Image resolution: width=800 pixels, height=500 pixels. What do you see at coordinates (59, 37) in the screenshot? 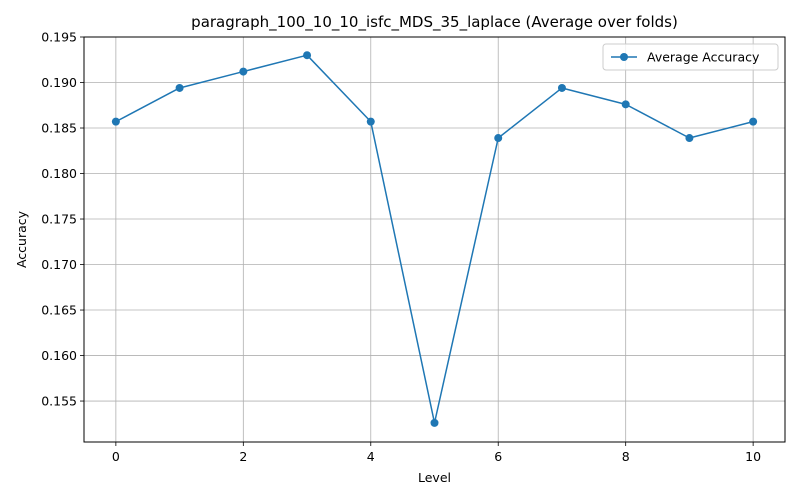
I see `y-tick-label: 0.195` at bounding box center [59, 37].